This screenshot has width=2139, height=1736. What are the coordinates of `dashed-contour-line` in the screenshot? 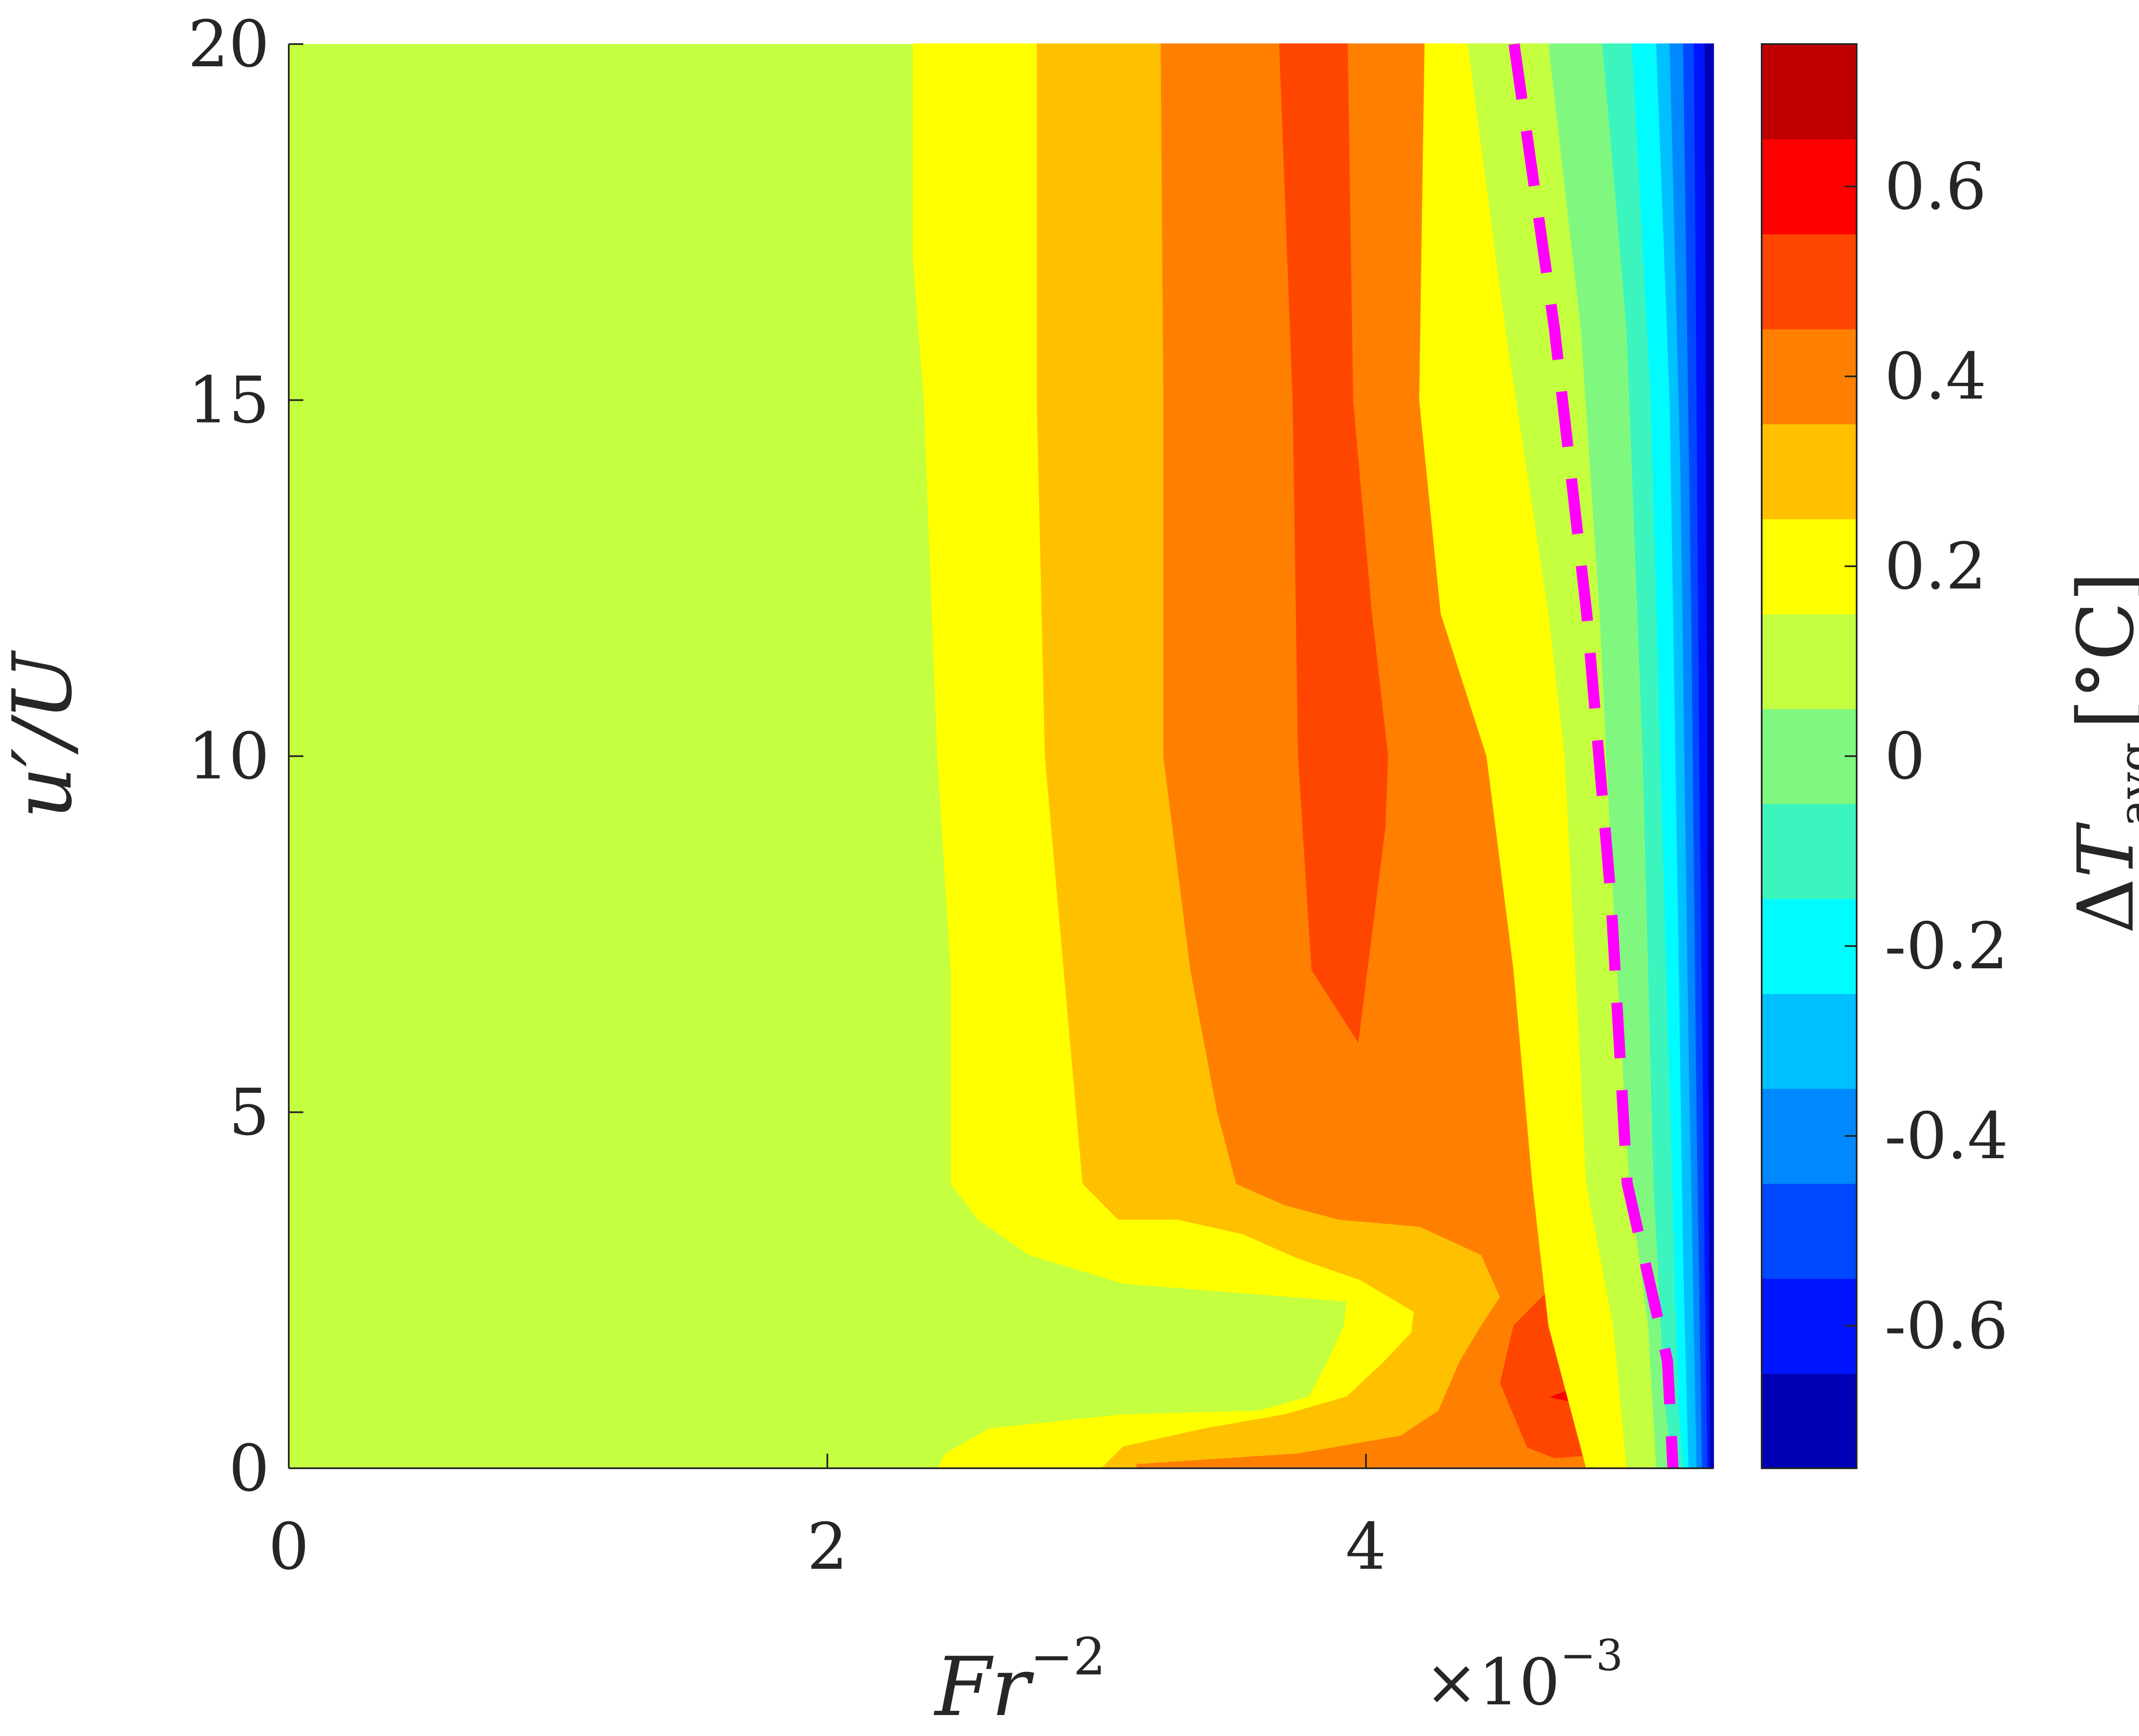 It's located at (1593, 756).